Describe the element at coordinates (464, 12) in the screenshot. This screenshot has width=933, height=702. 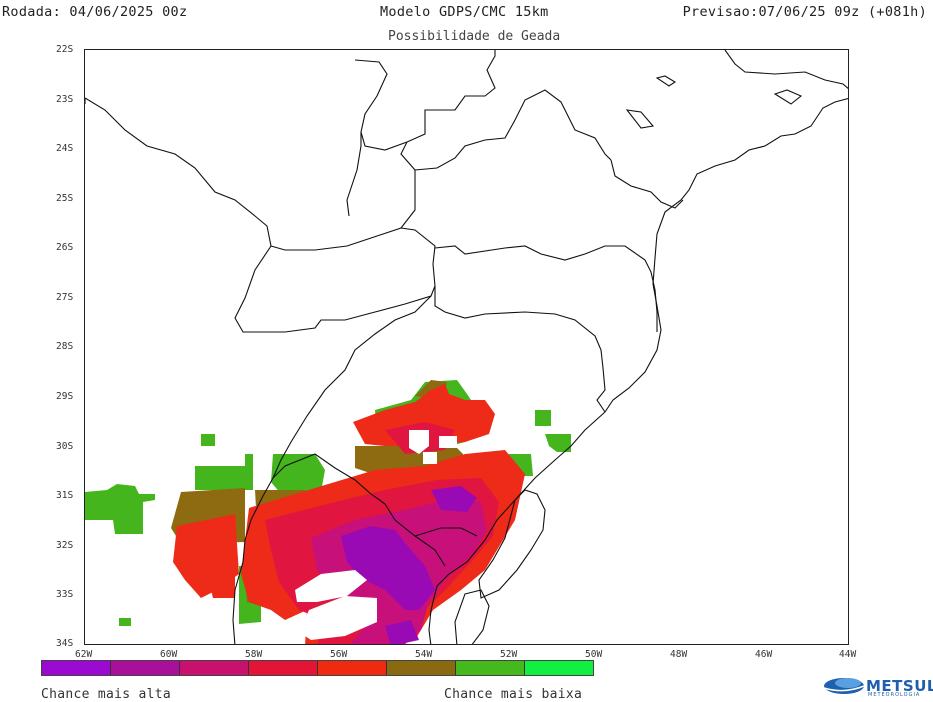
I see `model-label: Modelo GDPS/CMC 15km` at that location.